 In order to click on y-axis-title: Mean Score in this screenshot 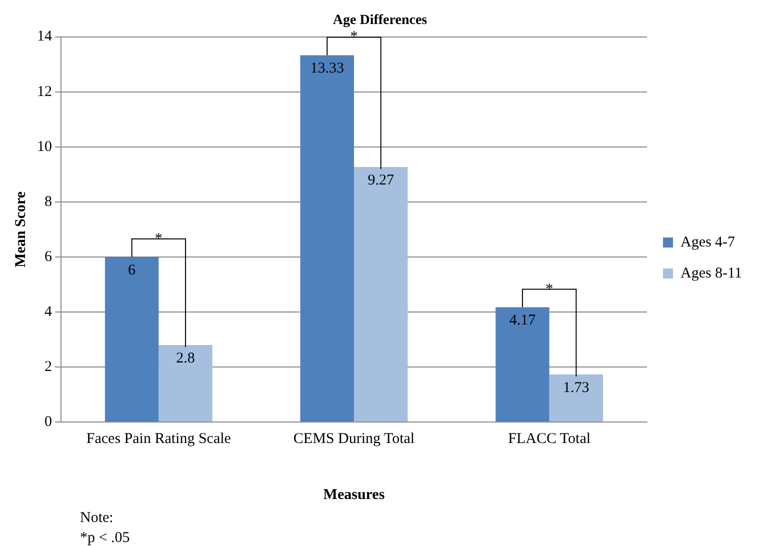, I will do `click(20, 229)`.